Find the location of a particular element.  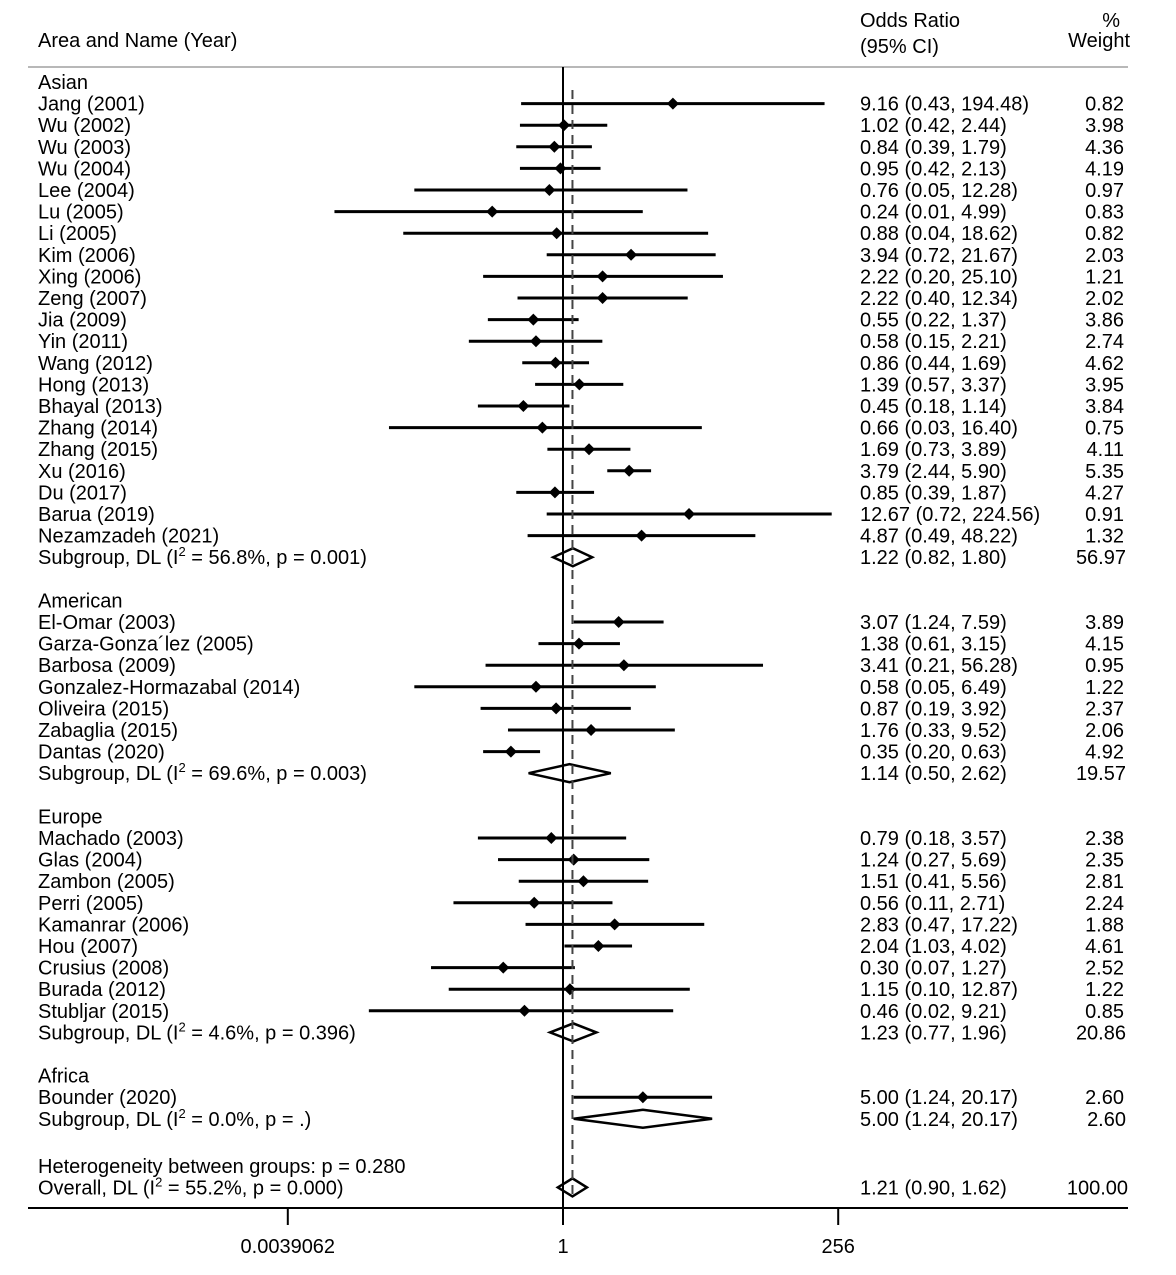

ci-column-subheader: (95% CI) is located at coordinates (899, 47).